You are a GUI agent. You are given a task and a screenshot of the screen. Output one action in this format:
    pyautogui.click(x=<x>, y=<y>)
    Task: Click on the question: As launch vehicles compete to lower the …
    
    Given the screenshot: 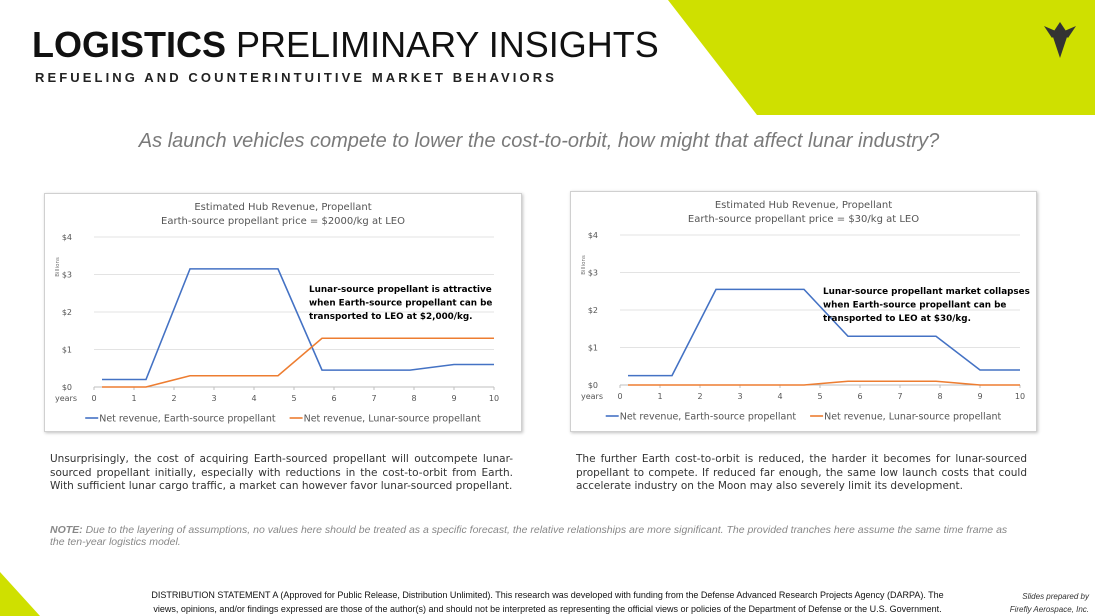 What is the action you would take?
    pyautogui.click(x=539, y=141)
    